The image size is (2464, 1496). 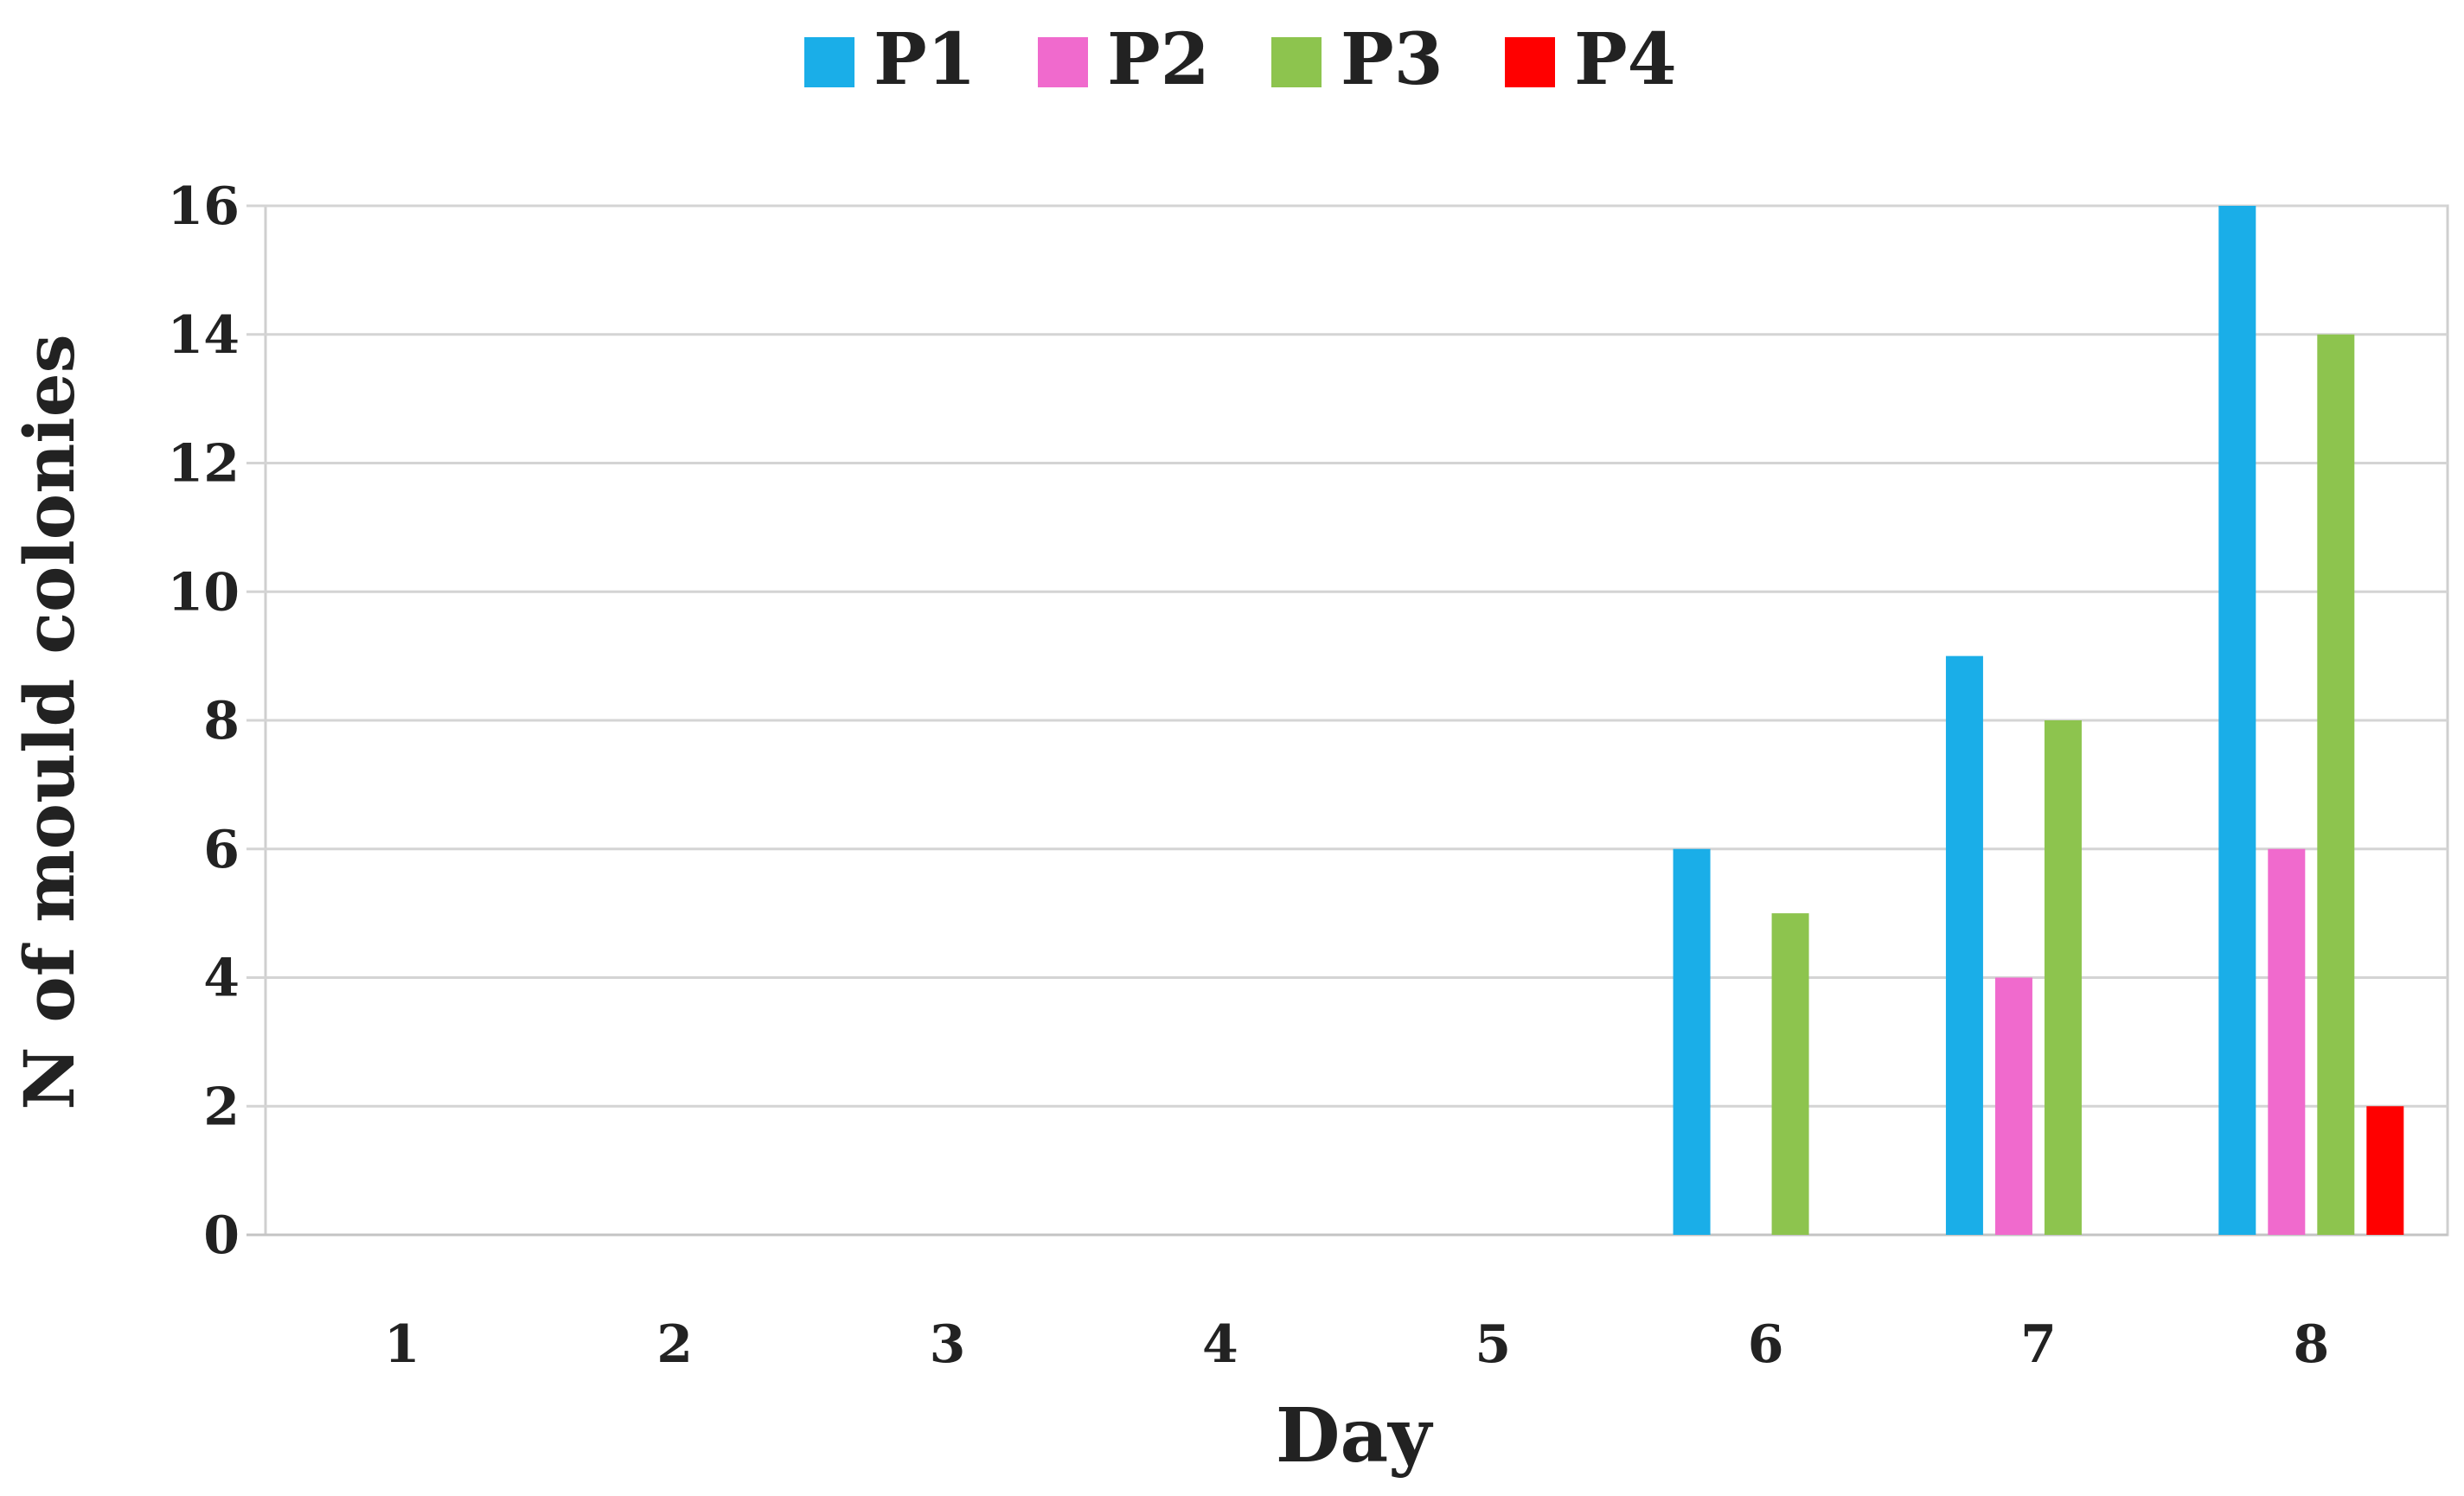 What do you see at coordinates (1355, 1436) in the screenshot?
I see `x-axis-title: Day` at bounding box center [1355, 1436].